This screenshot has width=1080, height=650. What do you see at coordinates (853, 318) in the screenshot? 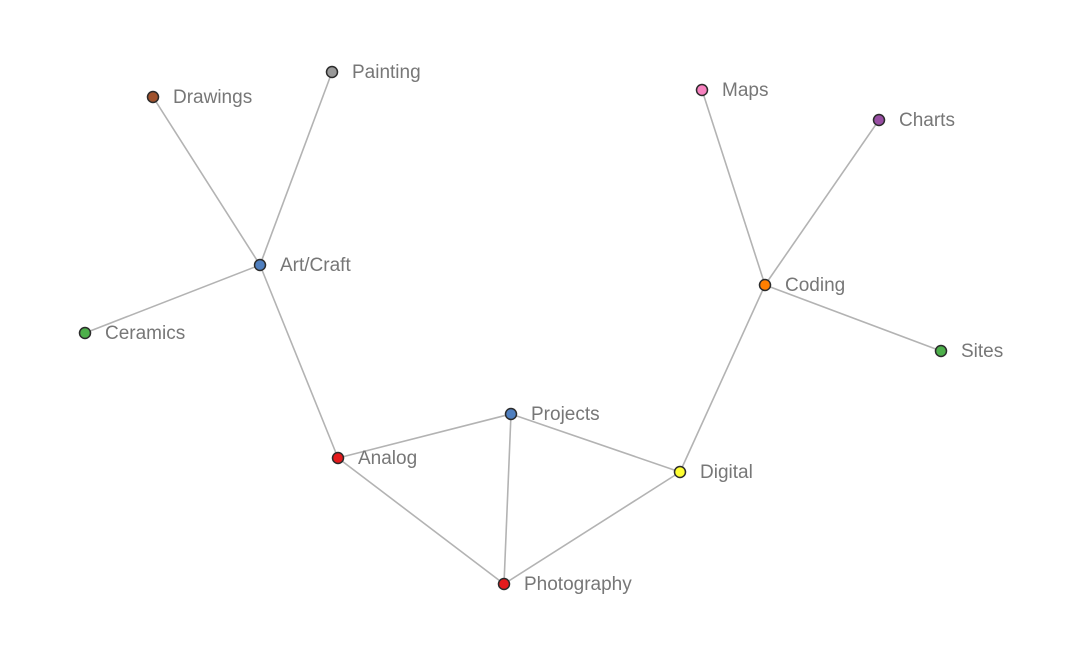
I see `edge-coding-sites` at bounding box center [853, 318].